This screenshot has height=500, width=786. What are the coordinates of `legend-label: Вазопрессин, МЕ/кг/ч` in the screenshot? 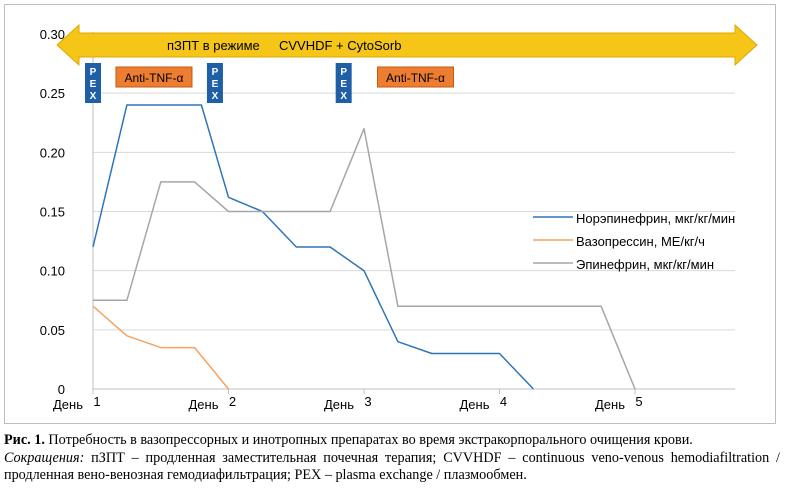 It's located at (640, 241).